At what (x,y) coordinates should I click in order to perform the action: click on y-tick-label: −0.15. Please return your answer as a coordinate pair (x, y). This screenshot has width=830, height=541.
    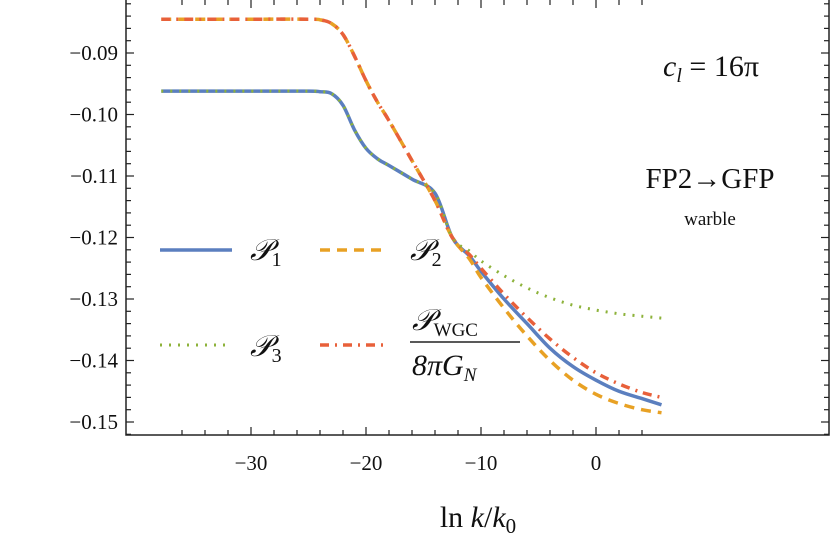
    Looking at the image, I should click on (93, 422).